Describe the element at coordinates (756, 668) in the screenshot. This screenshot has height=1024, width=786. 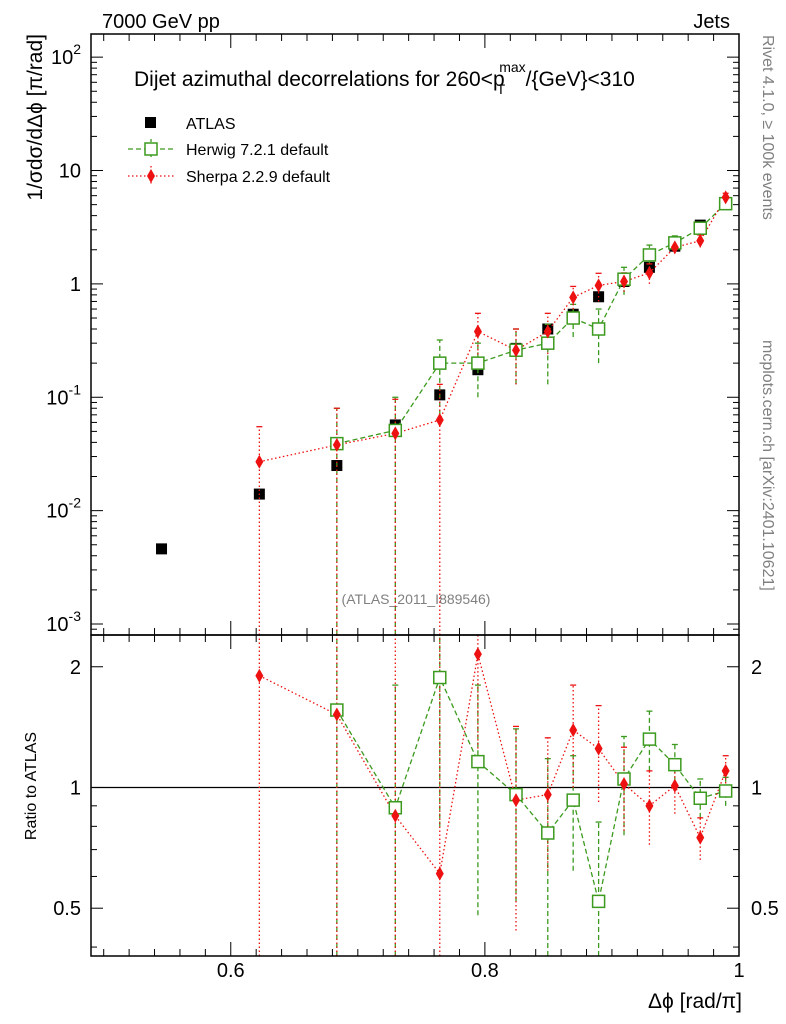
I see `ratio-y-tick-label-right: 2` at that location.